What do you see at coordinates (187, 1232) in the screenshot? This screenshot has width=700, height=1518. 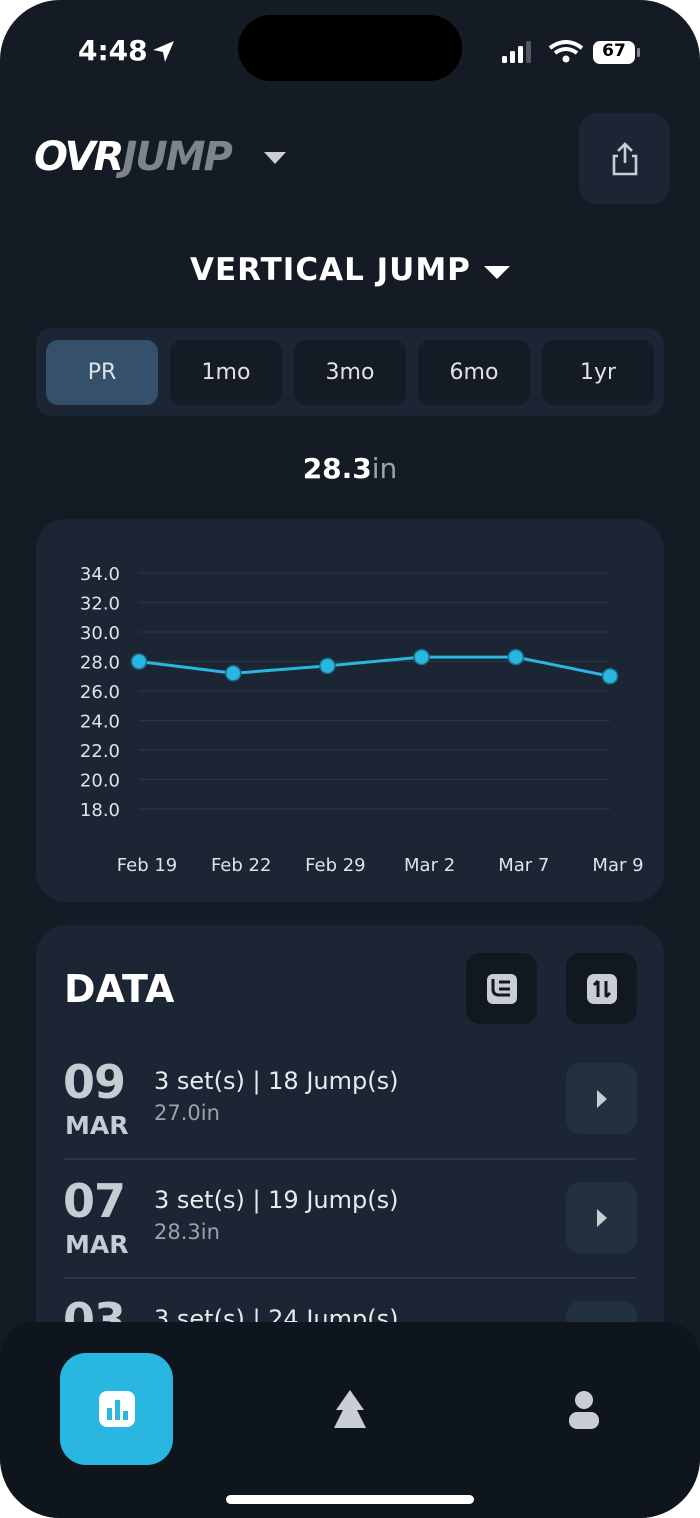 I see `entry-value: 28.3in` at bounding box center [187, 1232].